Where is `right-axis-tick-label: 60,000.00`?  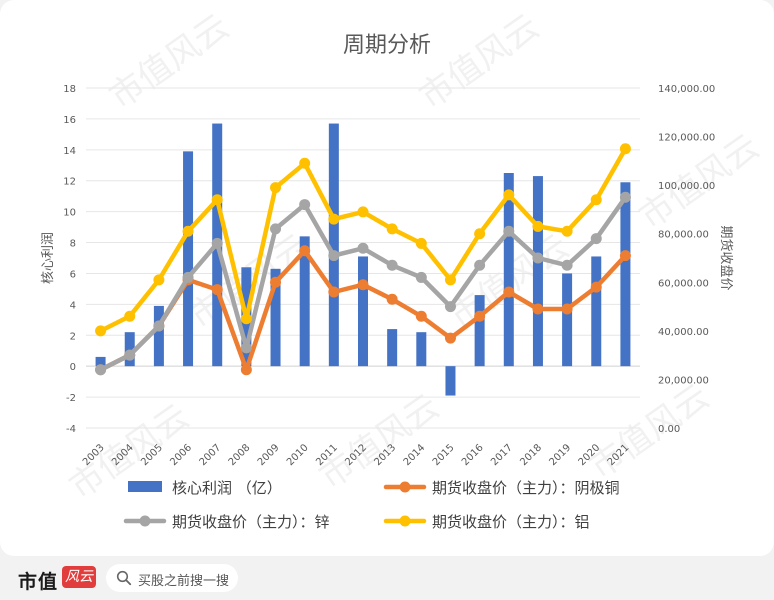 right-axis-tick-label: 60,000.00 is located at coordinates (683, 283).